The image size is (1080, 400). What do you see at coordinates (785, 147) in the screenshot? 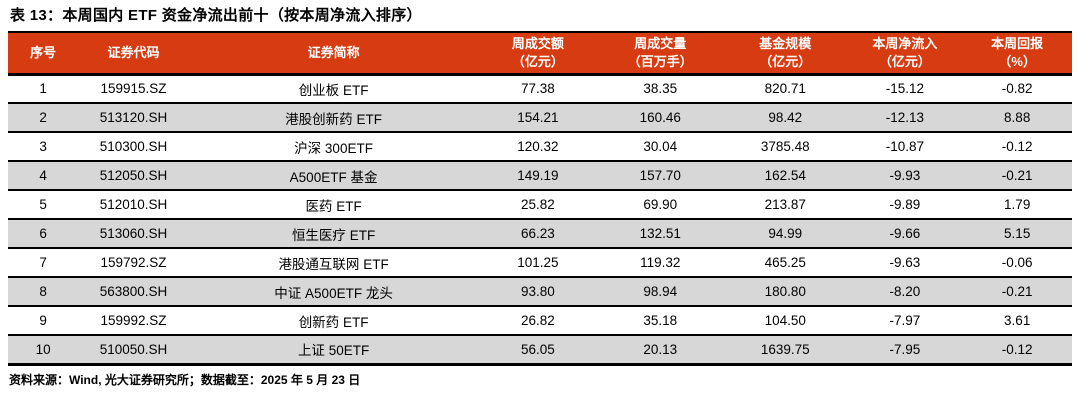
I see `cell-aum: 3785.48` at bounding box center [785, 147].